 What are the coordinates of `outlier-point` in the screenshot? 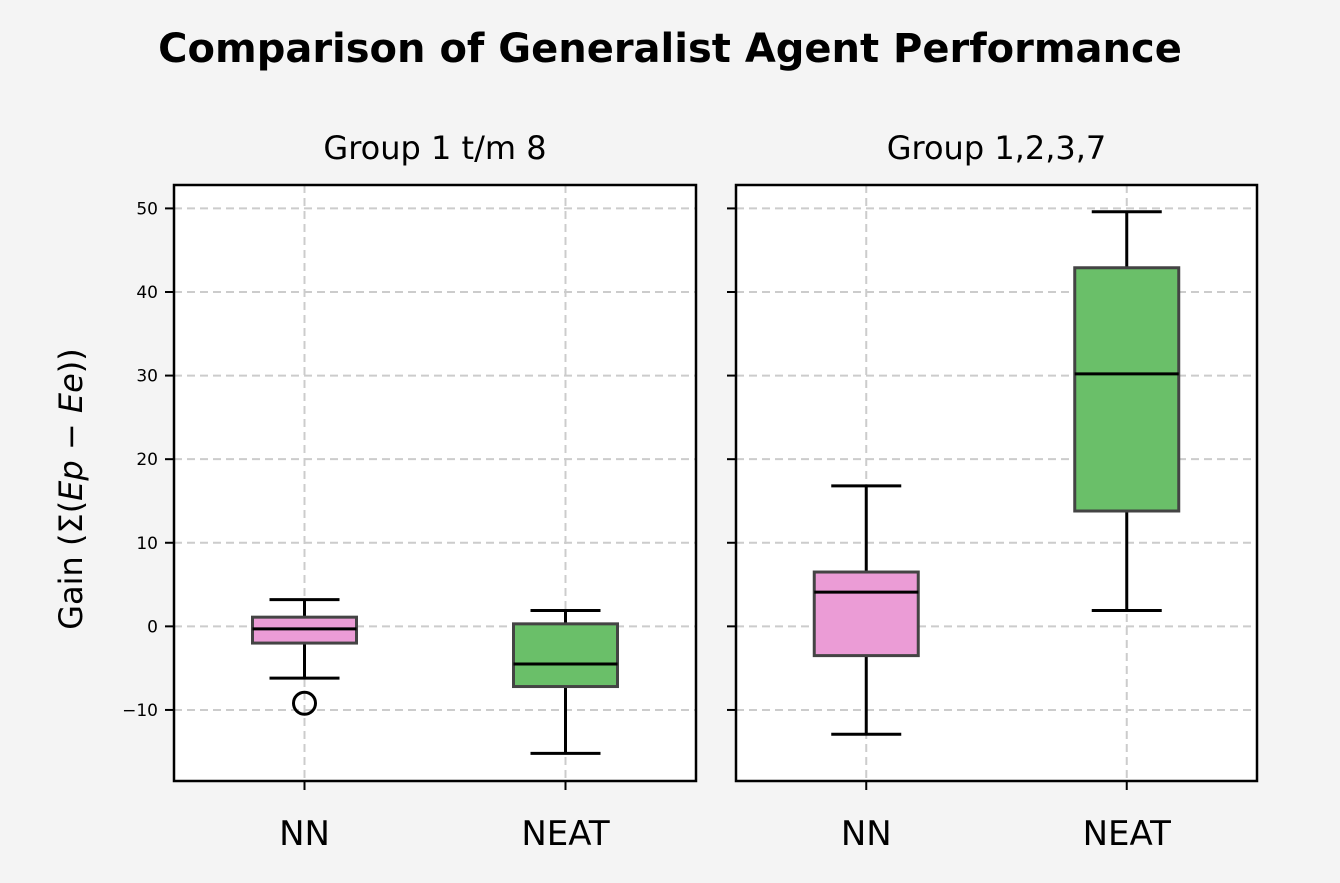 It's located at (304, 703).